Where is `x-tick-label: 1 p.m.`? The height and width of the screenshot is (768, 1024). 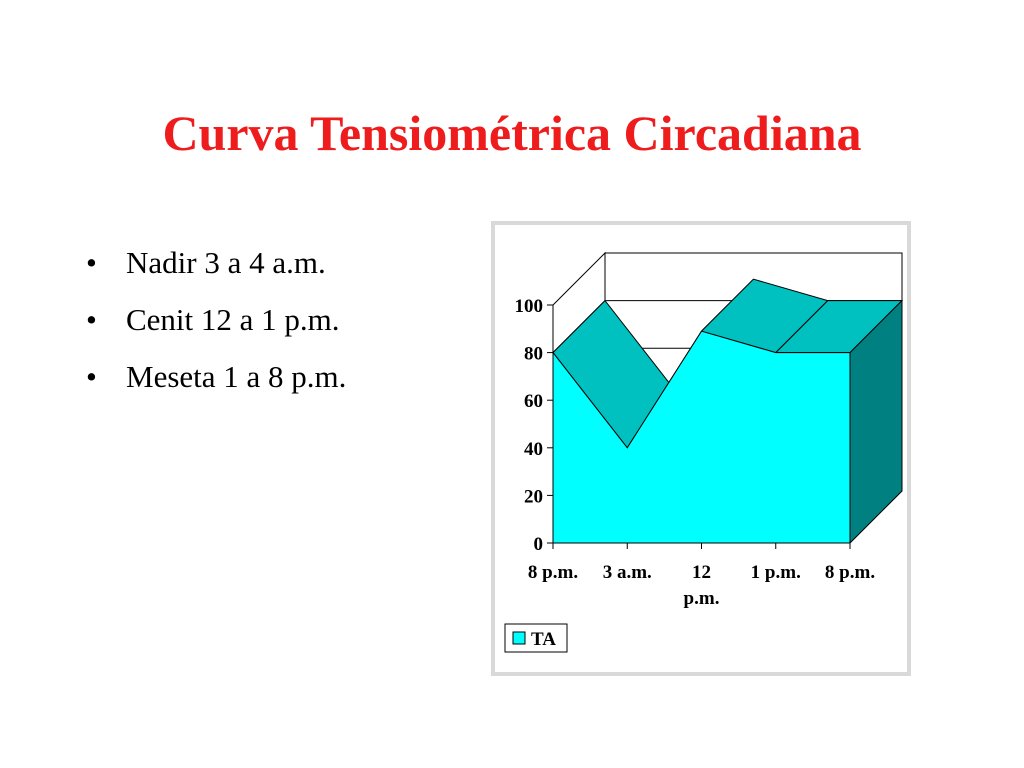 x-tick-label: 1 p.m. is located at coordinates (776, 572).